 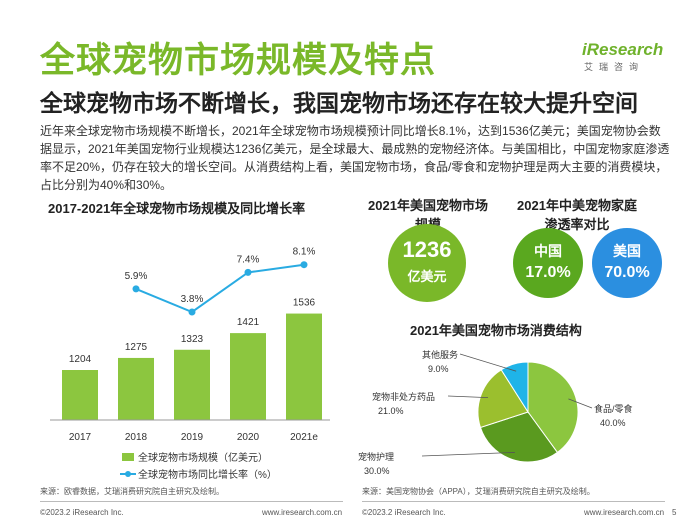 What do you see at coordinates (177, 208) in the screenshot?
I see `bar-chart-title: 2017-2021年全球宠物市场规模及同比增长率` at bounding box center [177, 208].